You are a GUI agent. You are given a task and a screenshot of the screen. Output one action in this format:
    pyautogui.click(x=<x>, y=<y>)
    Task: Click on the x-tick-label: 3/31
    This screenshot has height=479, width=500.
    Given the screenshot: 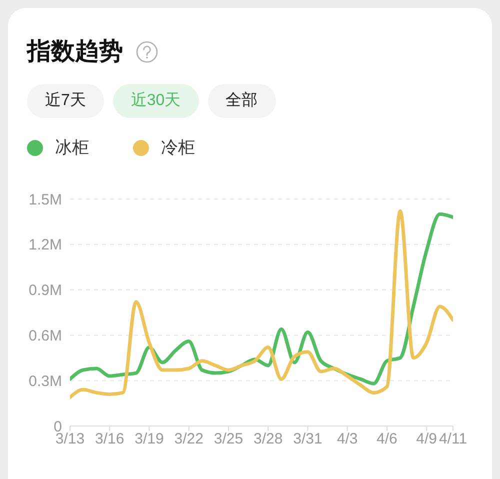 What is the action you would take?
    pyautogui.click(x=307, y=439)
    